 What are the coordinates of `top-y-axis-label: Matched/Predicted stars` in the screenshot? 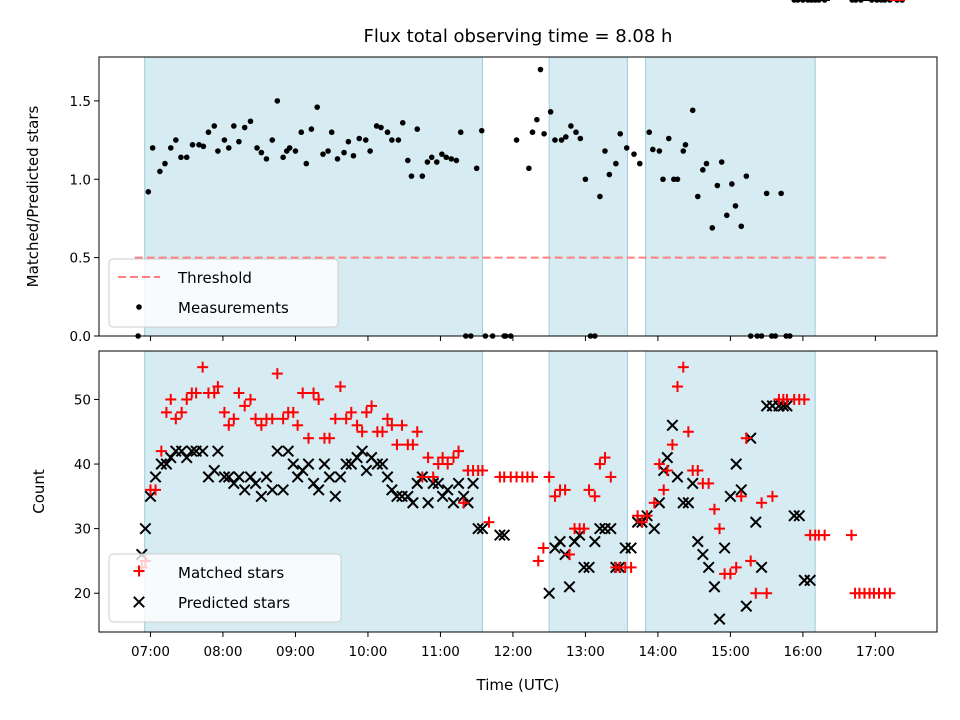 It's located at (33, 197).